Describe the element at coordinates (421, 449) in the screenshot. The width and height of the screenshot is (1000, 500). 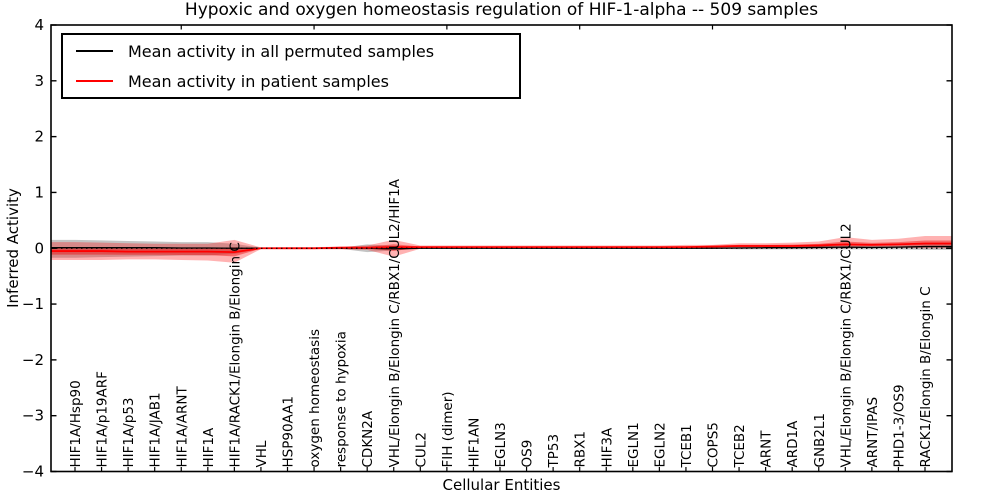
I see `x-tick-label: CUL2` at that location.